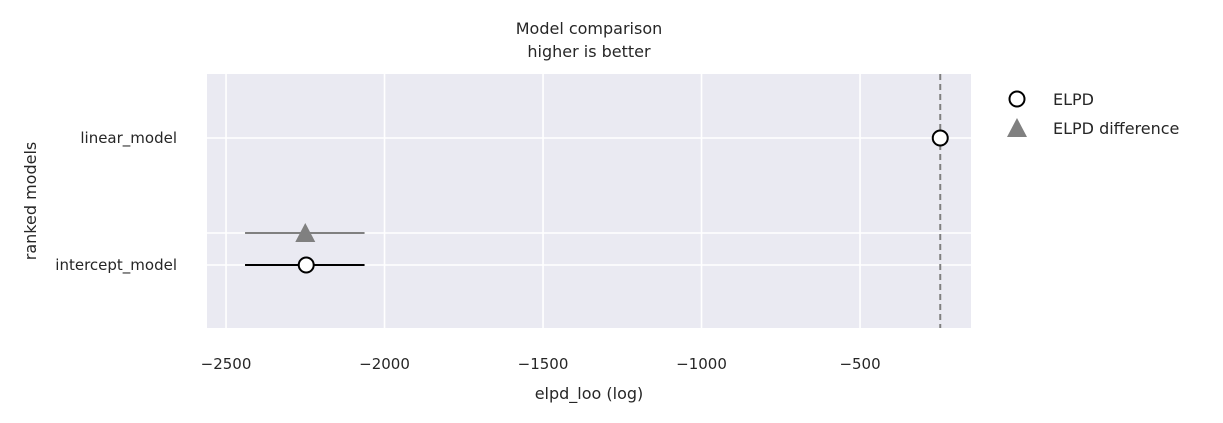 This screenshot has width=1223, height=423. I want to click on x-tick-label: −2000, so click(384, 364).